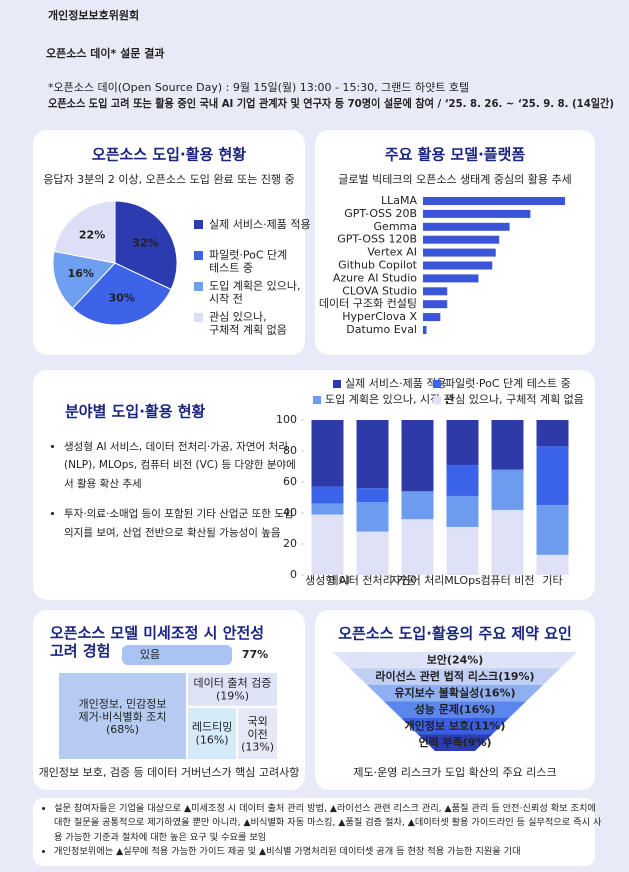 Image resolution: width=629 pixels, height=872 pixels. I want to click on cell-label: 레드티밍, so click(212, 726).